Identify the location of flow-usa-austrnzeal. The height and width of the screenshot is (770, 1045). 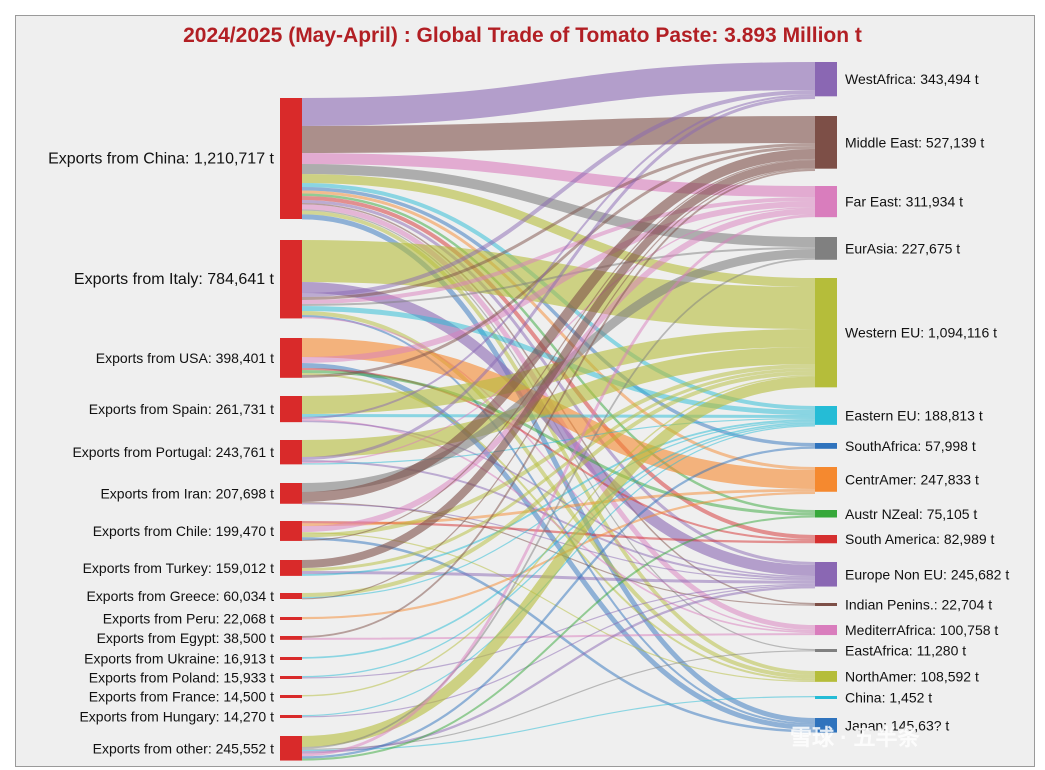
(558, 442).